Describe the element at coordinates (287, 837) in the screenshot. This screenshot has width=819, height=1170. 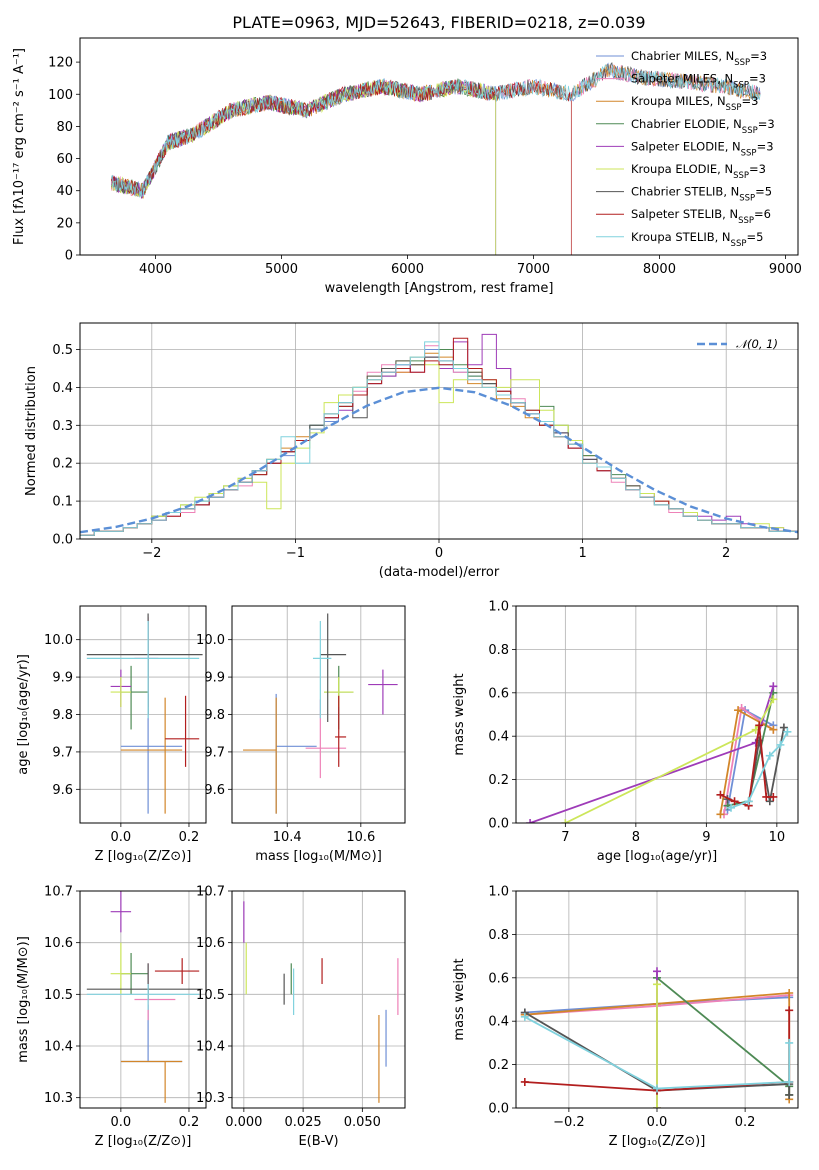
I see `x-tick-label: 10.4` at that location.